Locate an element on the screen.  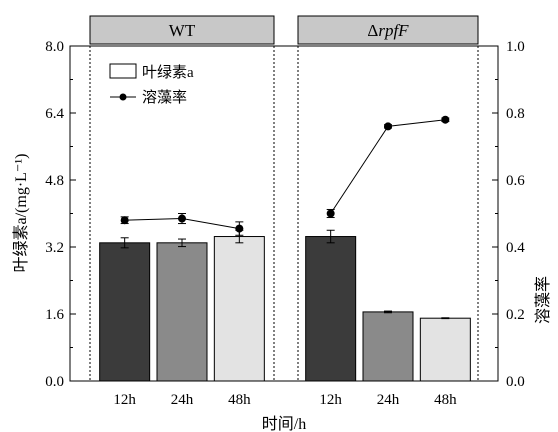
y-tick-label-right: 0.4 is located at coordinates (515, 248).